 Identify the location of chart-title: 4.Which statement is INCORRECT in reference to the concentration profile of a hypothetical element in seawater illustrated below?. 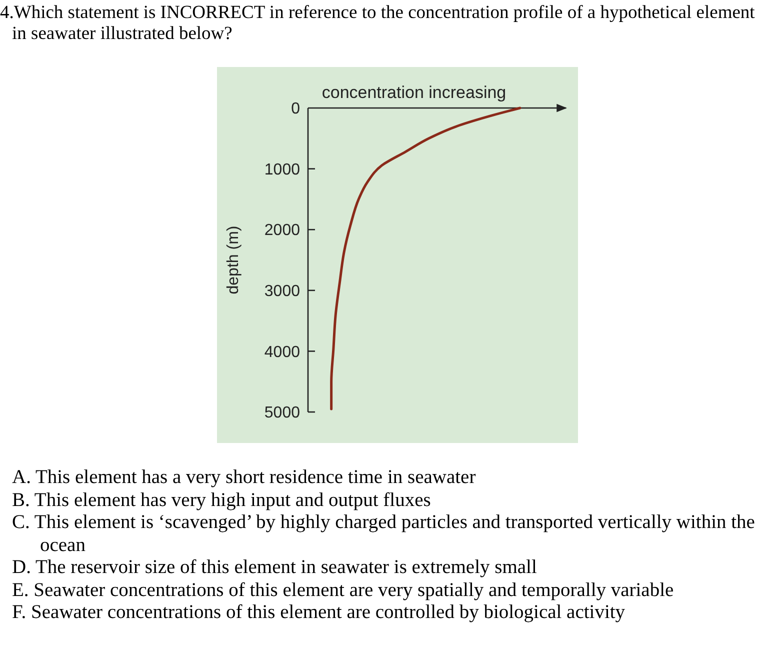
(378, 24).